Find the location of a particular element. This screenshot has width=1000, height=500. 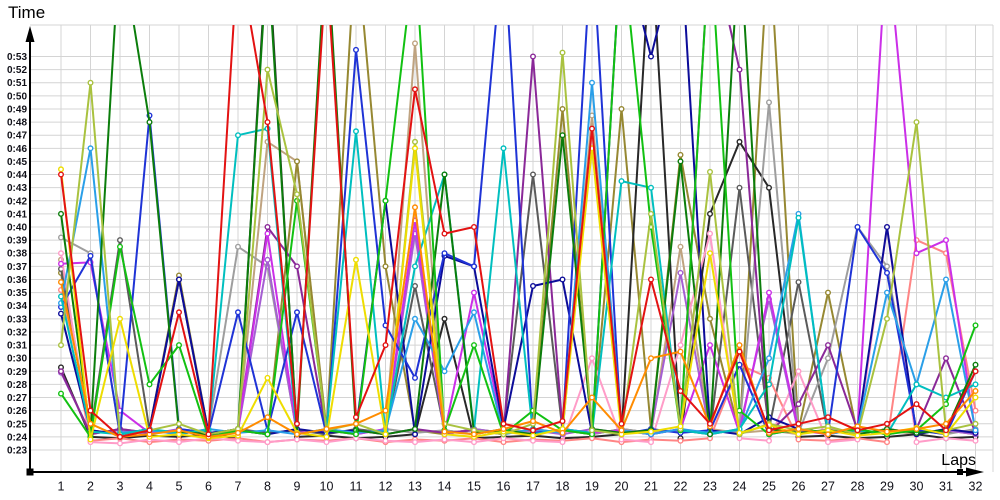

x-tick-label: 19 is located at coordinates (592, 487).